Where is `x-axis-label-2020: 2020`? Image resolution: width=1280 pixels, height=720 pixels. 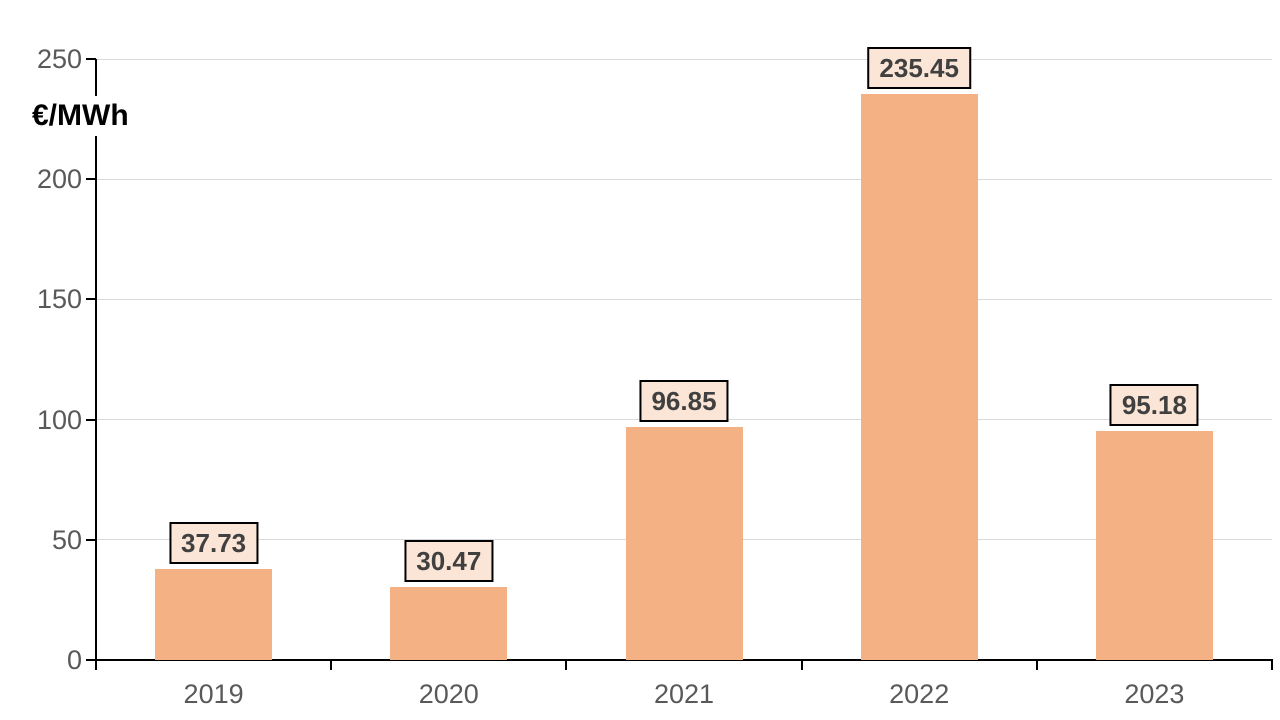
x-axis-label-2020: 2020 is located at coordinates (448, 694).